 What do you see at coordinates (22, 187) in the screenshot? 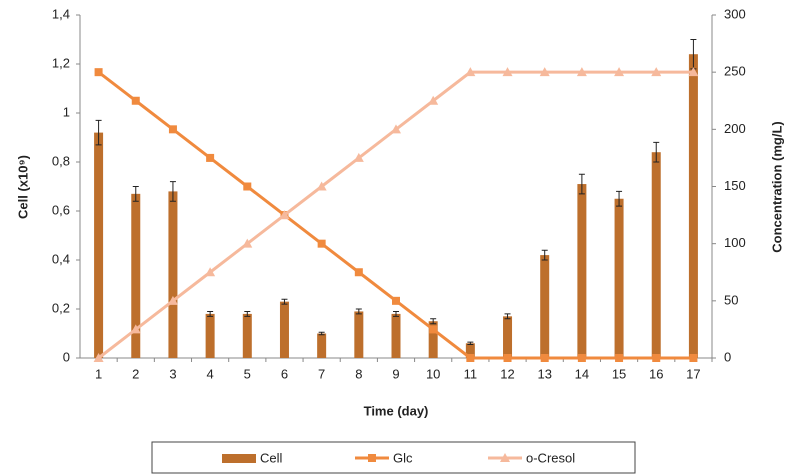
I see `y-axis-label: Cell (x10⁹)` at bounding box center [22, 187].